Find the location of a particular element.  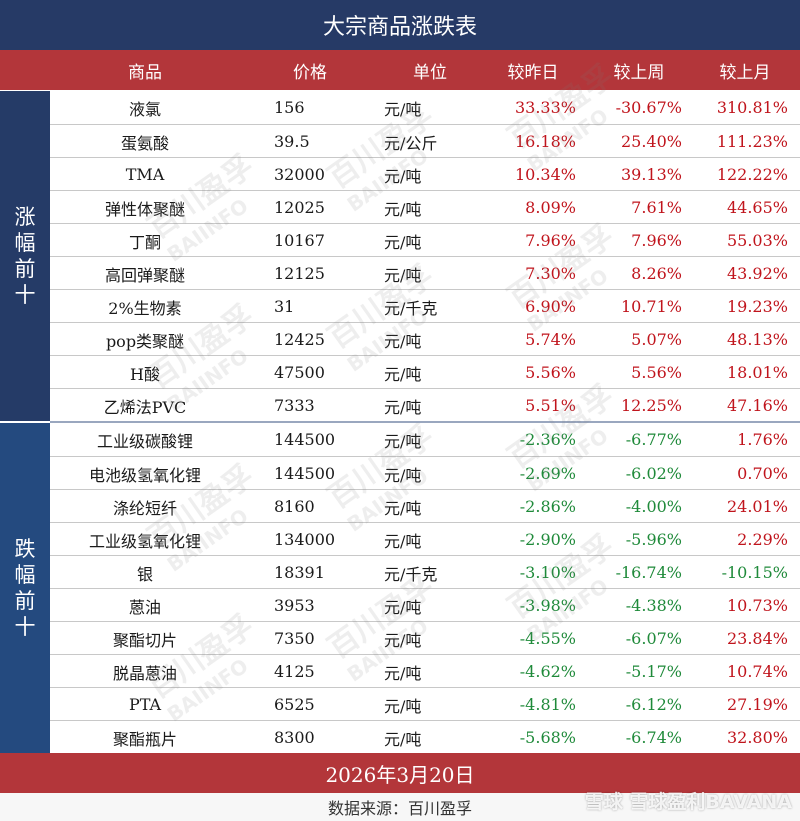

commodity-name: 2%生物素 is located at coordinates (145, 308).